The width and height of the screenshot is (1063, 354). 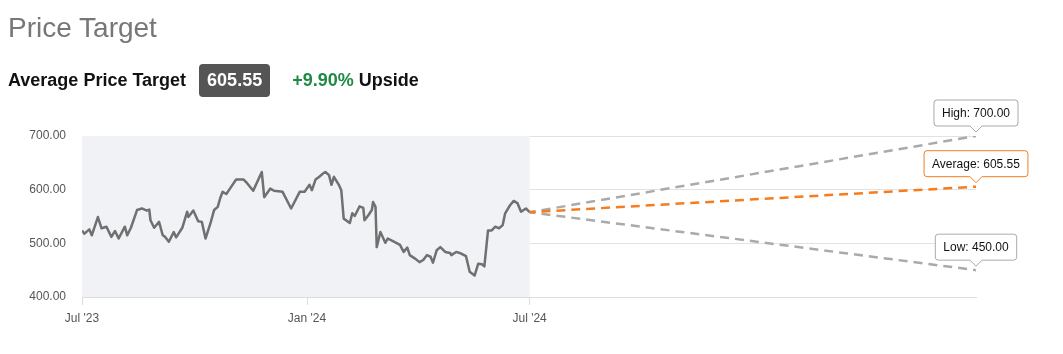 What do you see at coordinates (48, 188) in the screenshot?
I see `y-tick-label: 600.00` at bounding box center [48, 188].